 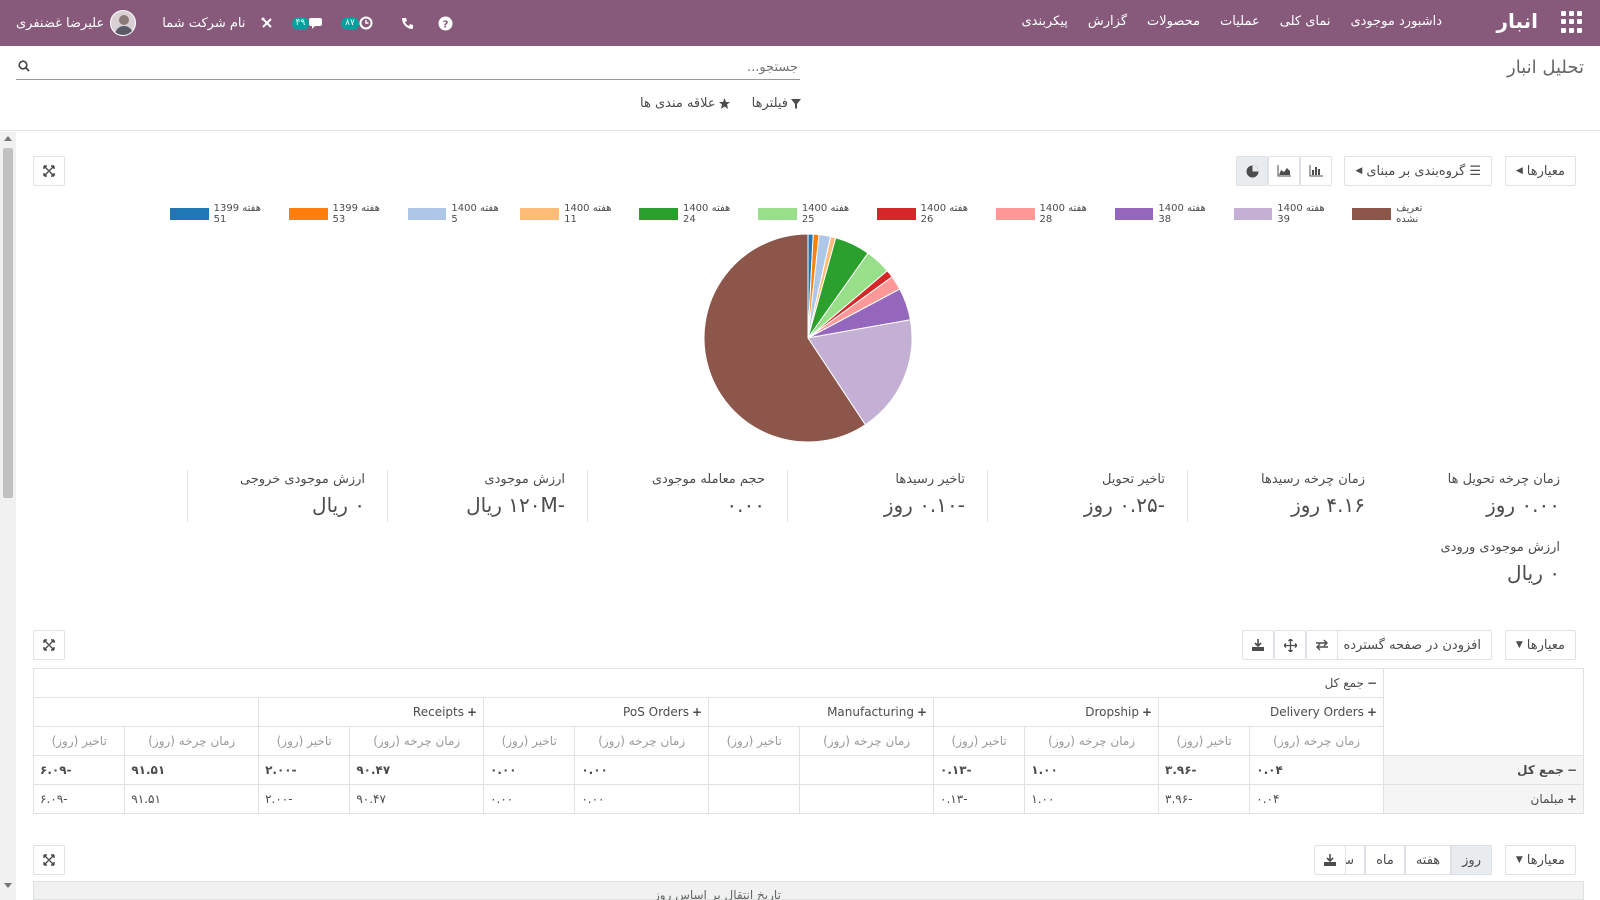 What do you see at coordinates (1204, 770) in the screenshot?
I see `pivot-cell: -۳.۹۶` at bounding box center [1204, 770].